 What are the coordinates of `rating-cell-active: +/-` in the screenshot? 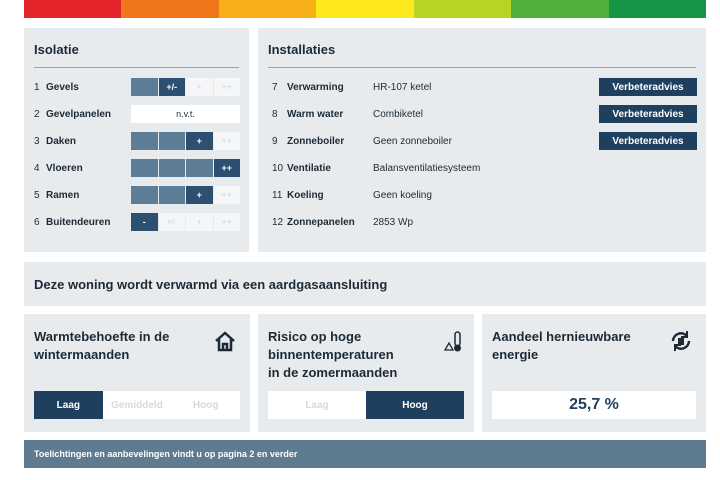 It's located at (171, 87).